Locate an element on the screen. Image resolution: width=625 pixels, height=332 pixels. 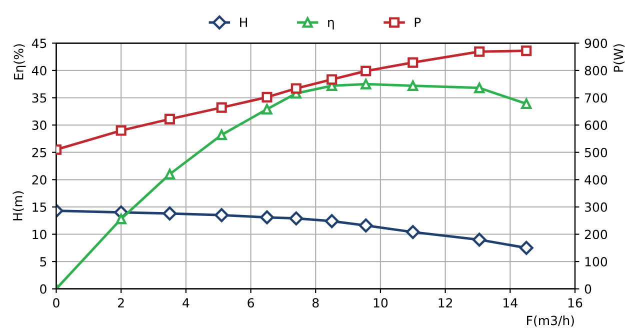
y2-tick-label: 600 is located at coordinates (596, 125).